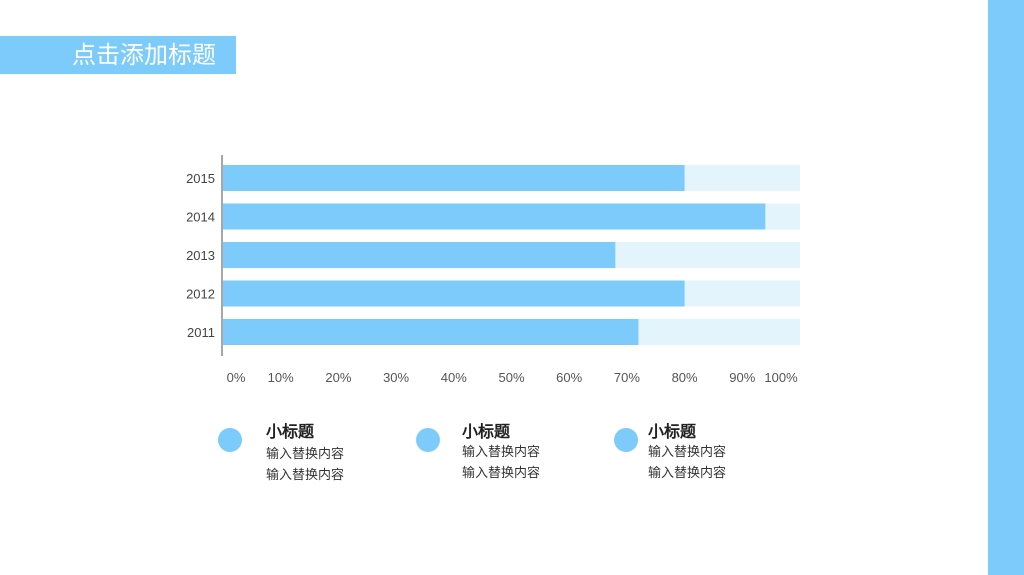  Describe the element at coordinates (742, 377) in the screenshot. I see `x-tick-label: 90%` at that location.